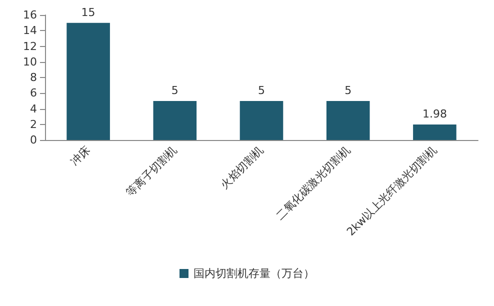 The width and height of the screenshot is (494, 306). What do you see at coordinates (434, 114) in the screenshot?
I see `data-label: 1.98` at bounding box center [434, 114].